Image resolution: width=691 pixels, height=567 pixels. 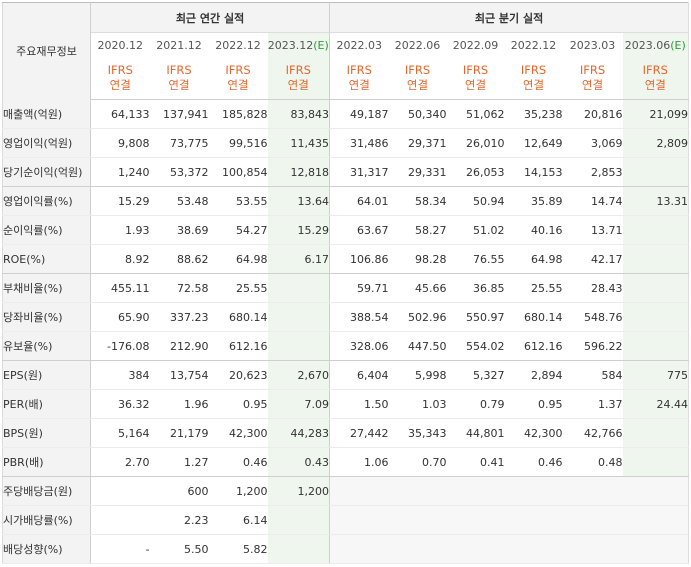 What do you see at coordinates (475, 288) in the screenshot?
I see `table-cell: 36.85` at bounding box center [475, 288].